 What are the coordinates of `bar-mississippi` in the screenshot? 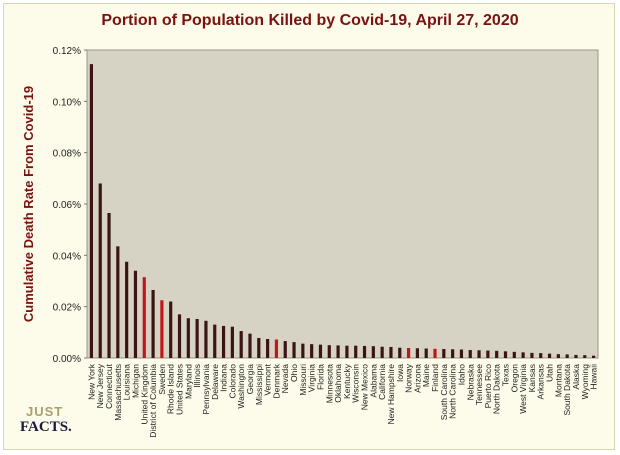 It's located at (259, 347).